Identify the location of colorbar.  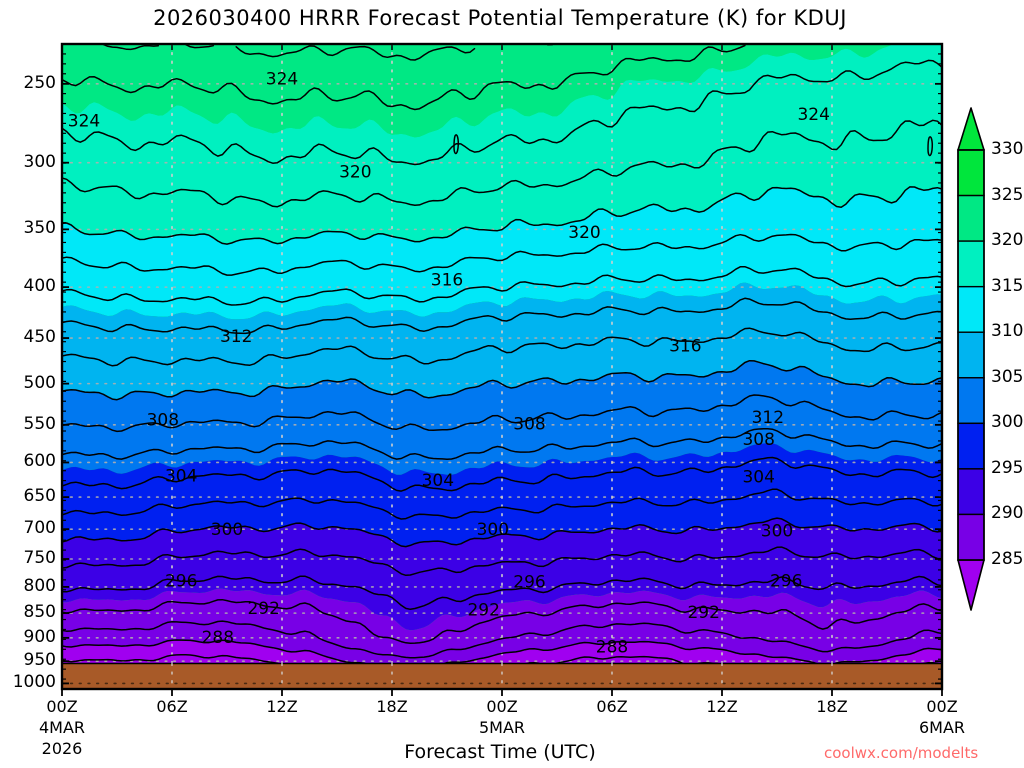
(971, 359).